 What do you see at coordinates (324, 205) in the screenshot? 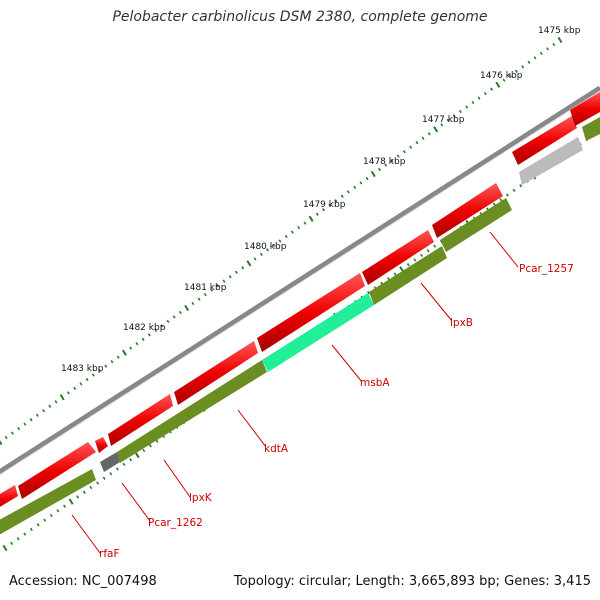
I see `tick-label: 1479 kbp` at bounding box center [324, 205].